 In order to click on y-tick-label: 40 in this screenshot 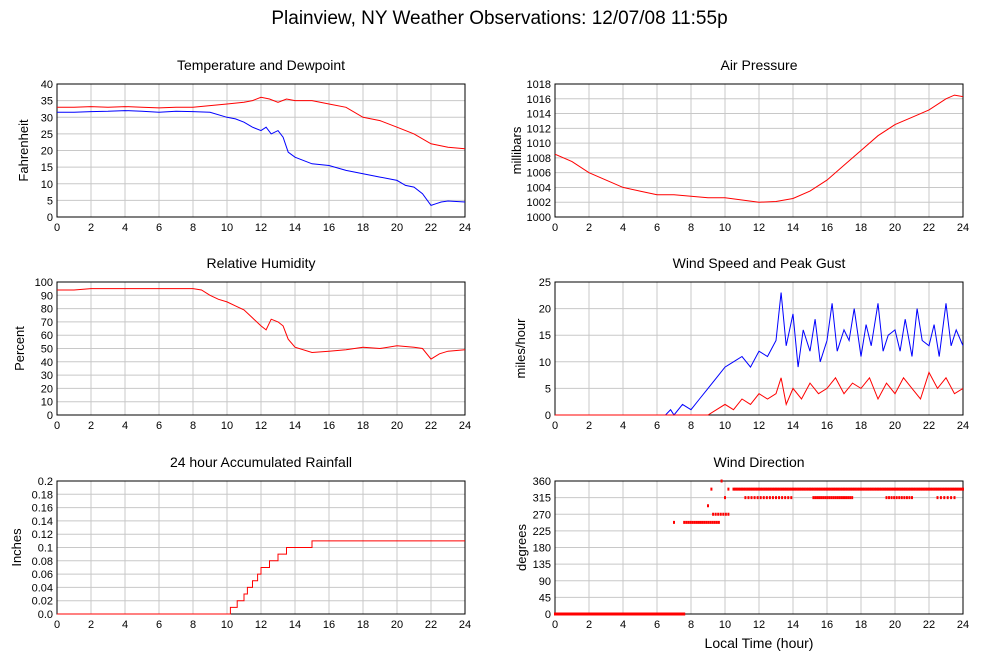, I will do `click(47, 363)`.